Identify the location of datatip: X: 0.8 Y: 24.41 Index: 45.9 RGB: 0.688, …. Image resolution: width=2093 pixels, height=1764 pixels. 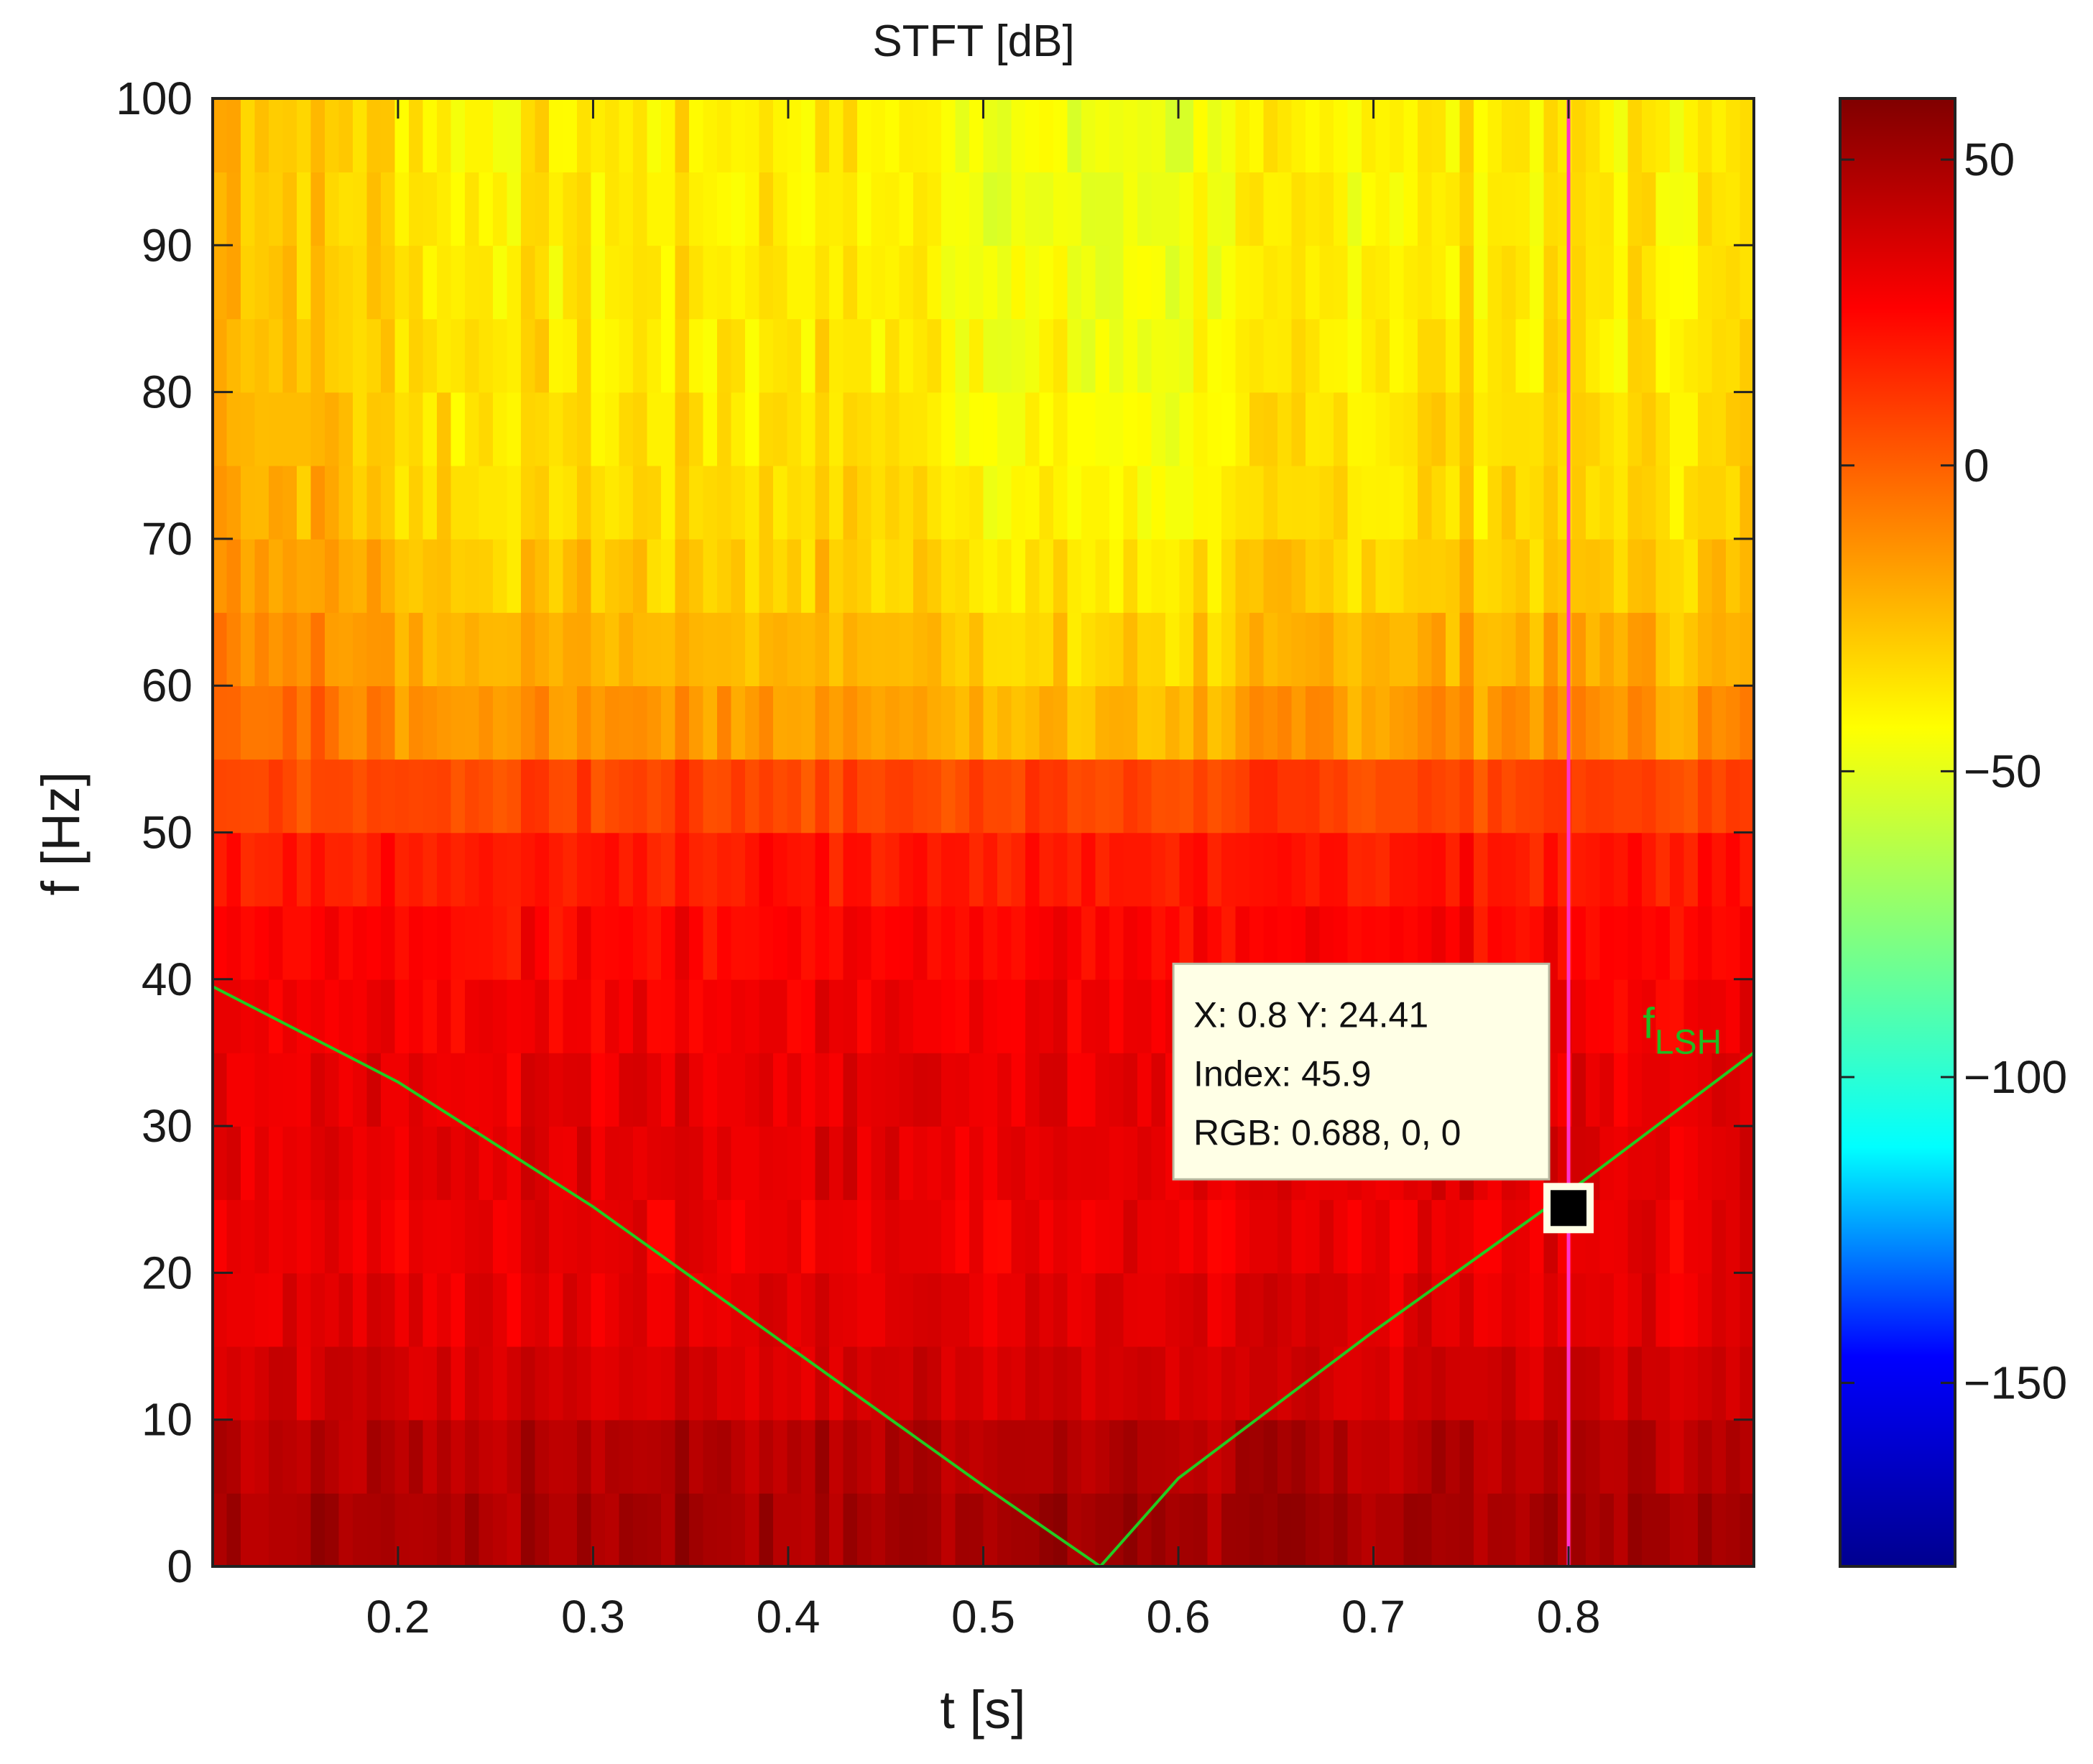
(1383, 1098).